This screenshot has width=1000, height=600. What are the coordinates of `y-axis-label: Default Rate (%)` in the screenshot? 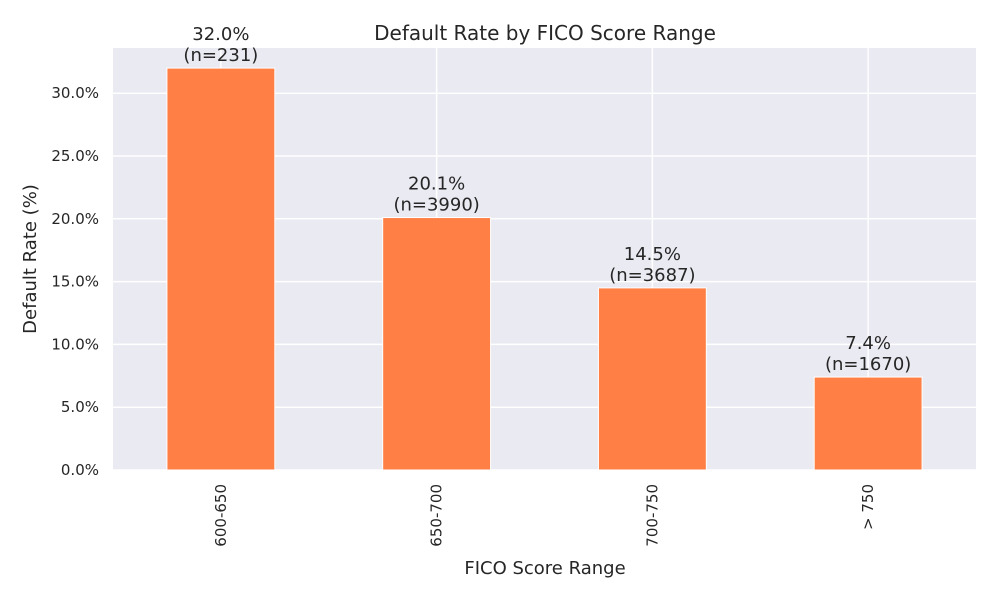 It's located at (30, 259).